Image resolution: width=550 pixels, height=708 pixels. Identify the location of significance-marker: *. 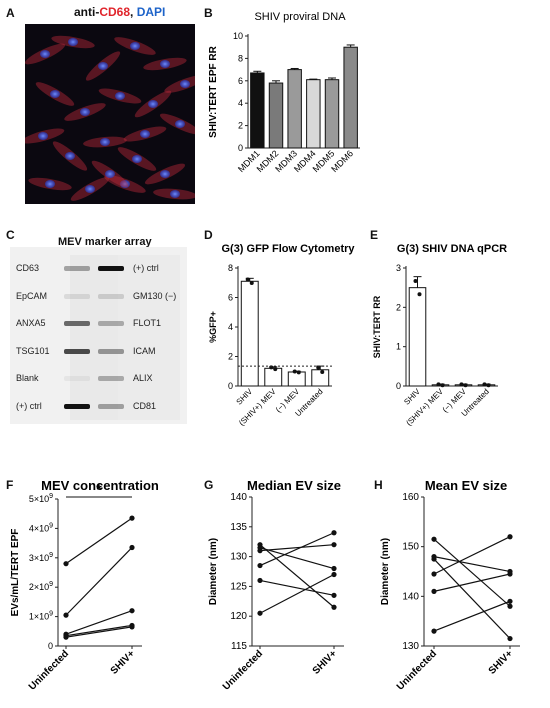
(99, 489).